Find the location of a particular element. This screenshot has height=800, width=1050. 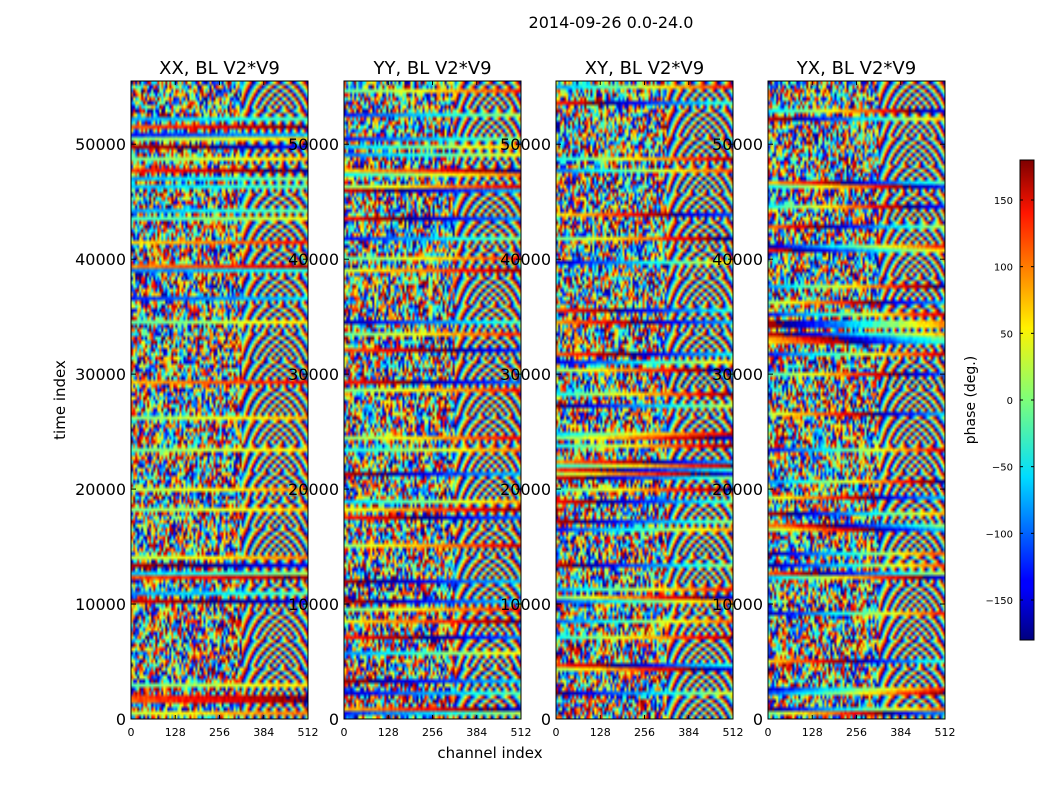

colorbar-tick-label: 100 is located at coordinates (1003, 268).